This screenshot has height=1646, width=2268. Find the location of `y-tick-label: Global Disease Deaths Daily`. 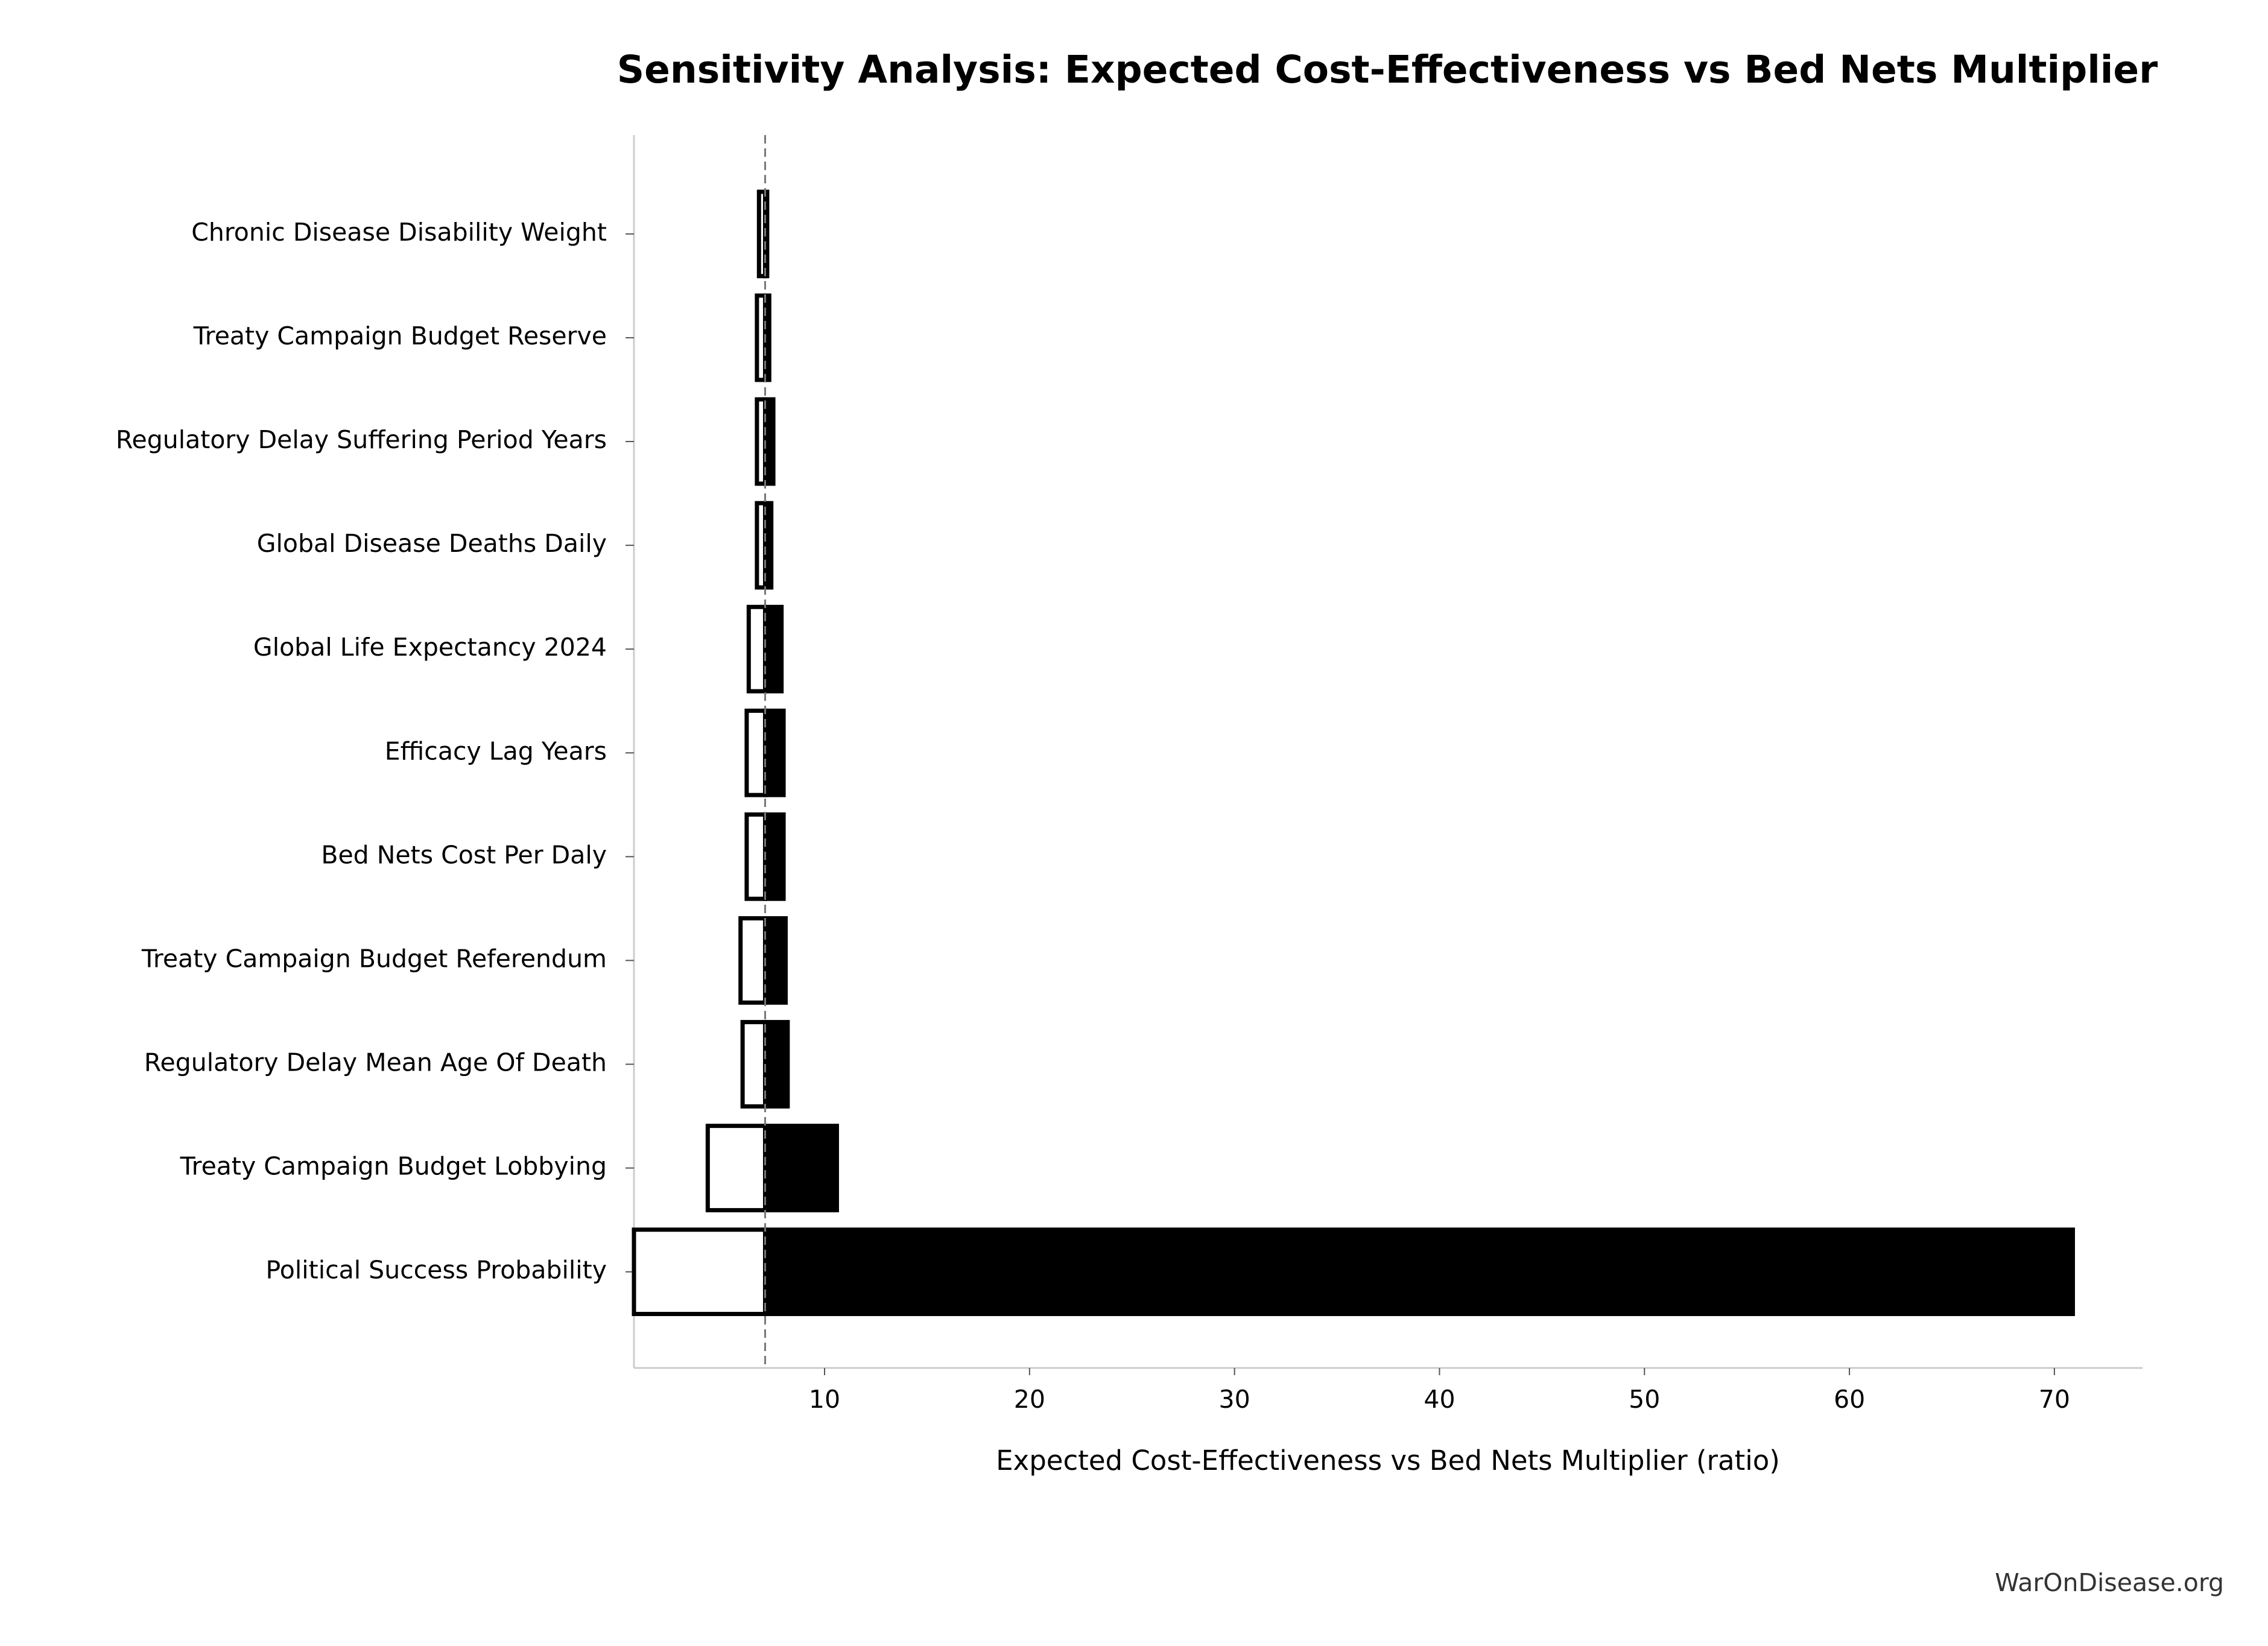

y-tick-label: Global Disease Deaths Daily is located at coordinates (432, 543).